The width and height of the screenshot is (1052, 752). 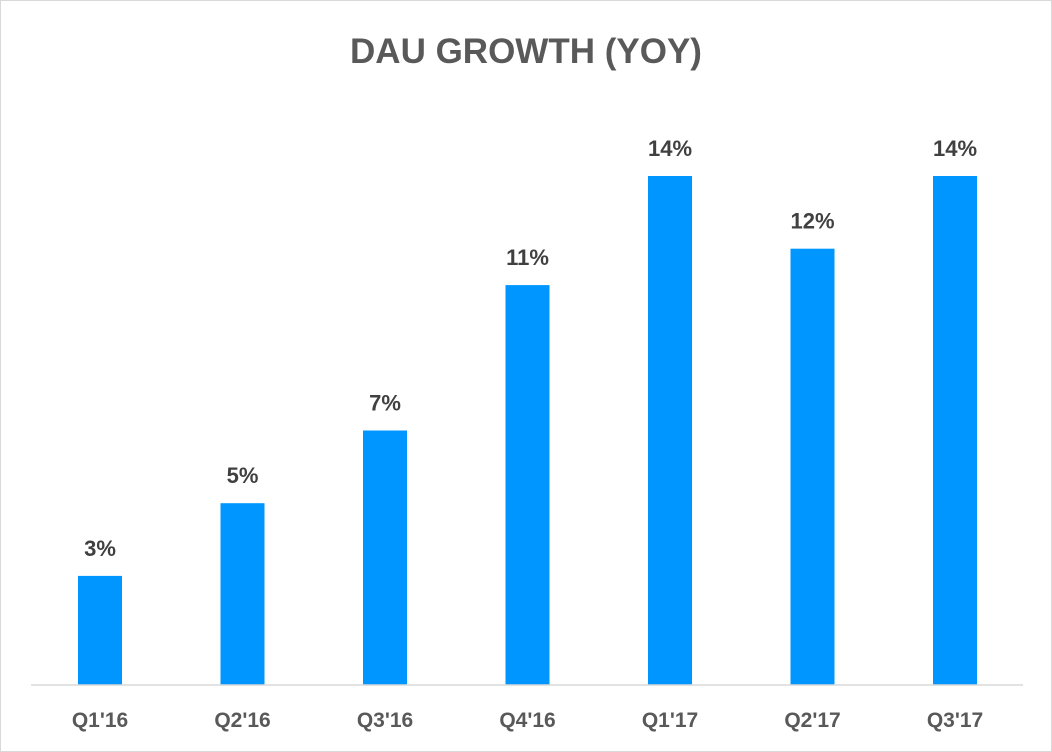 I want to click on x-tick-labels-layer: Q1'16 Q2'16 Q3'16 Q4'16 Q1'17 Q2'17 Q3'17, so click(x=527, y=720).